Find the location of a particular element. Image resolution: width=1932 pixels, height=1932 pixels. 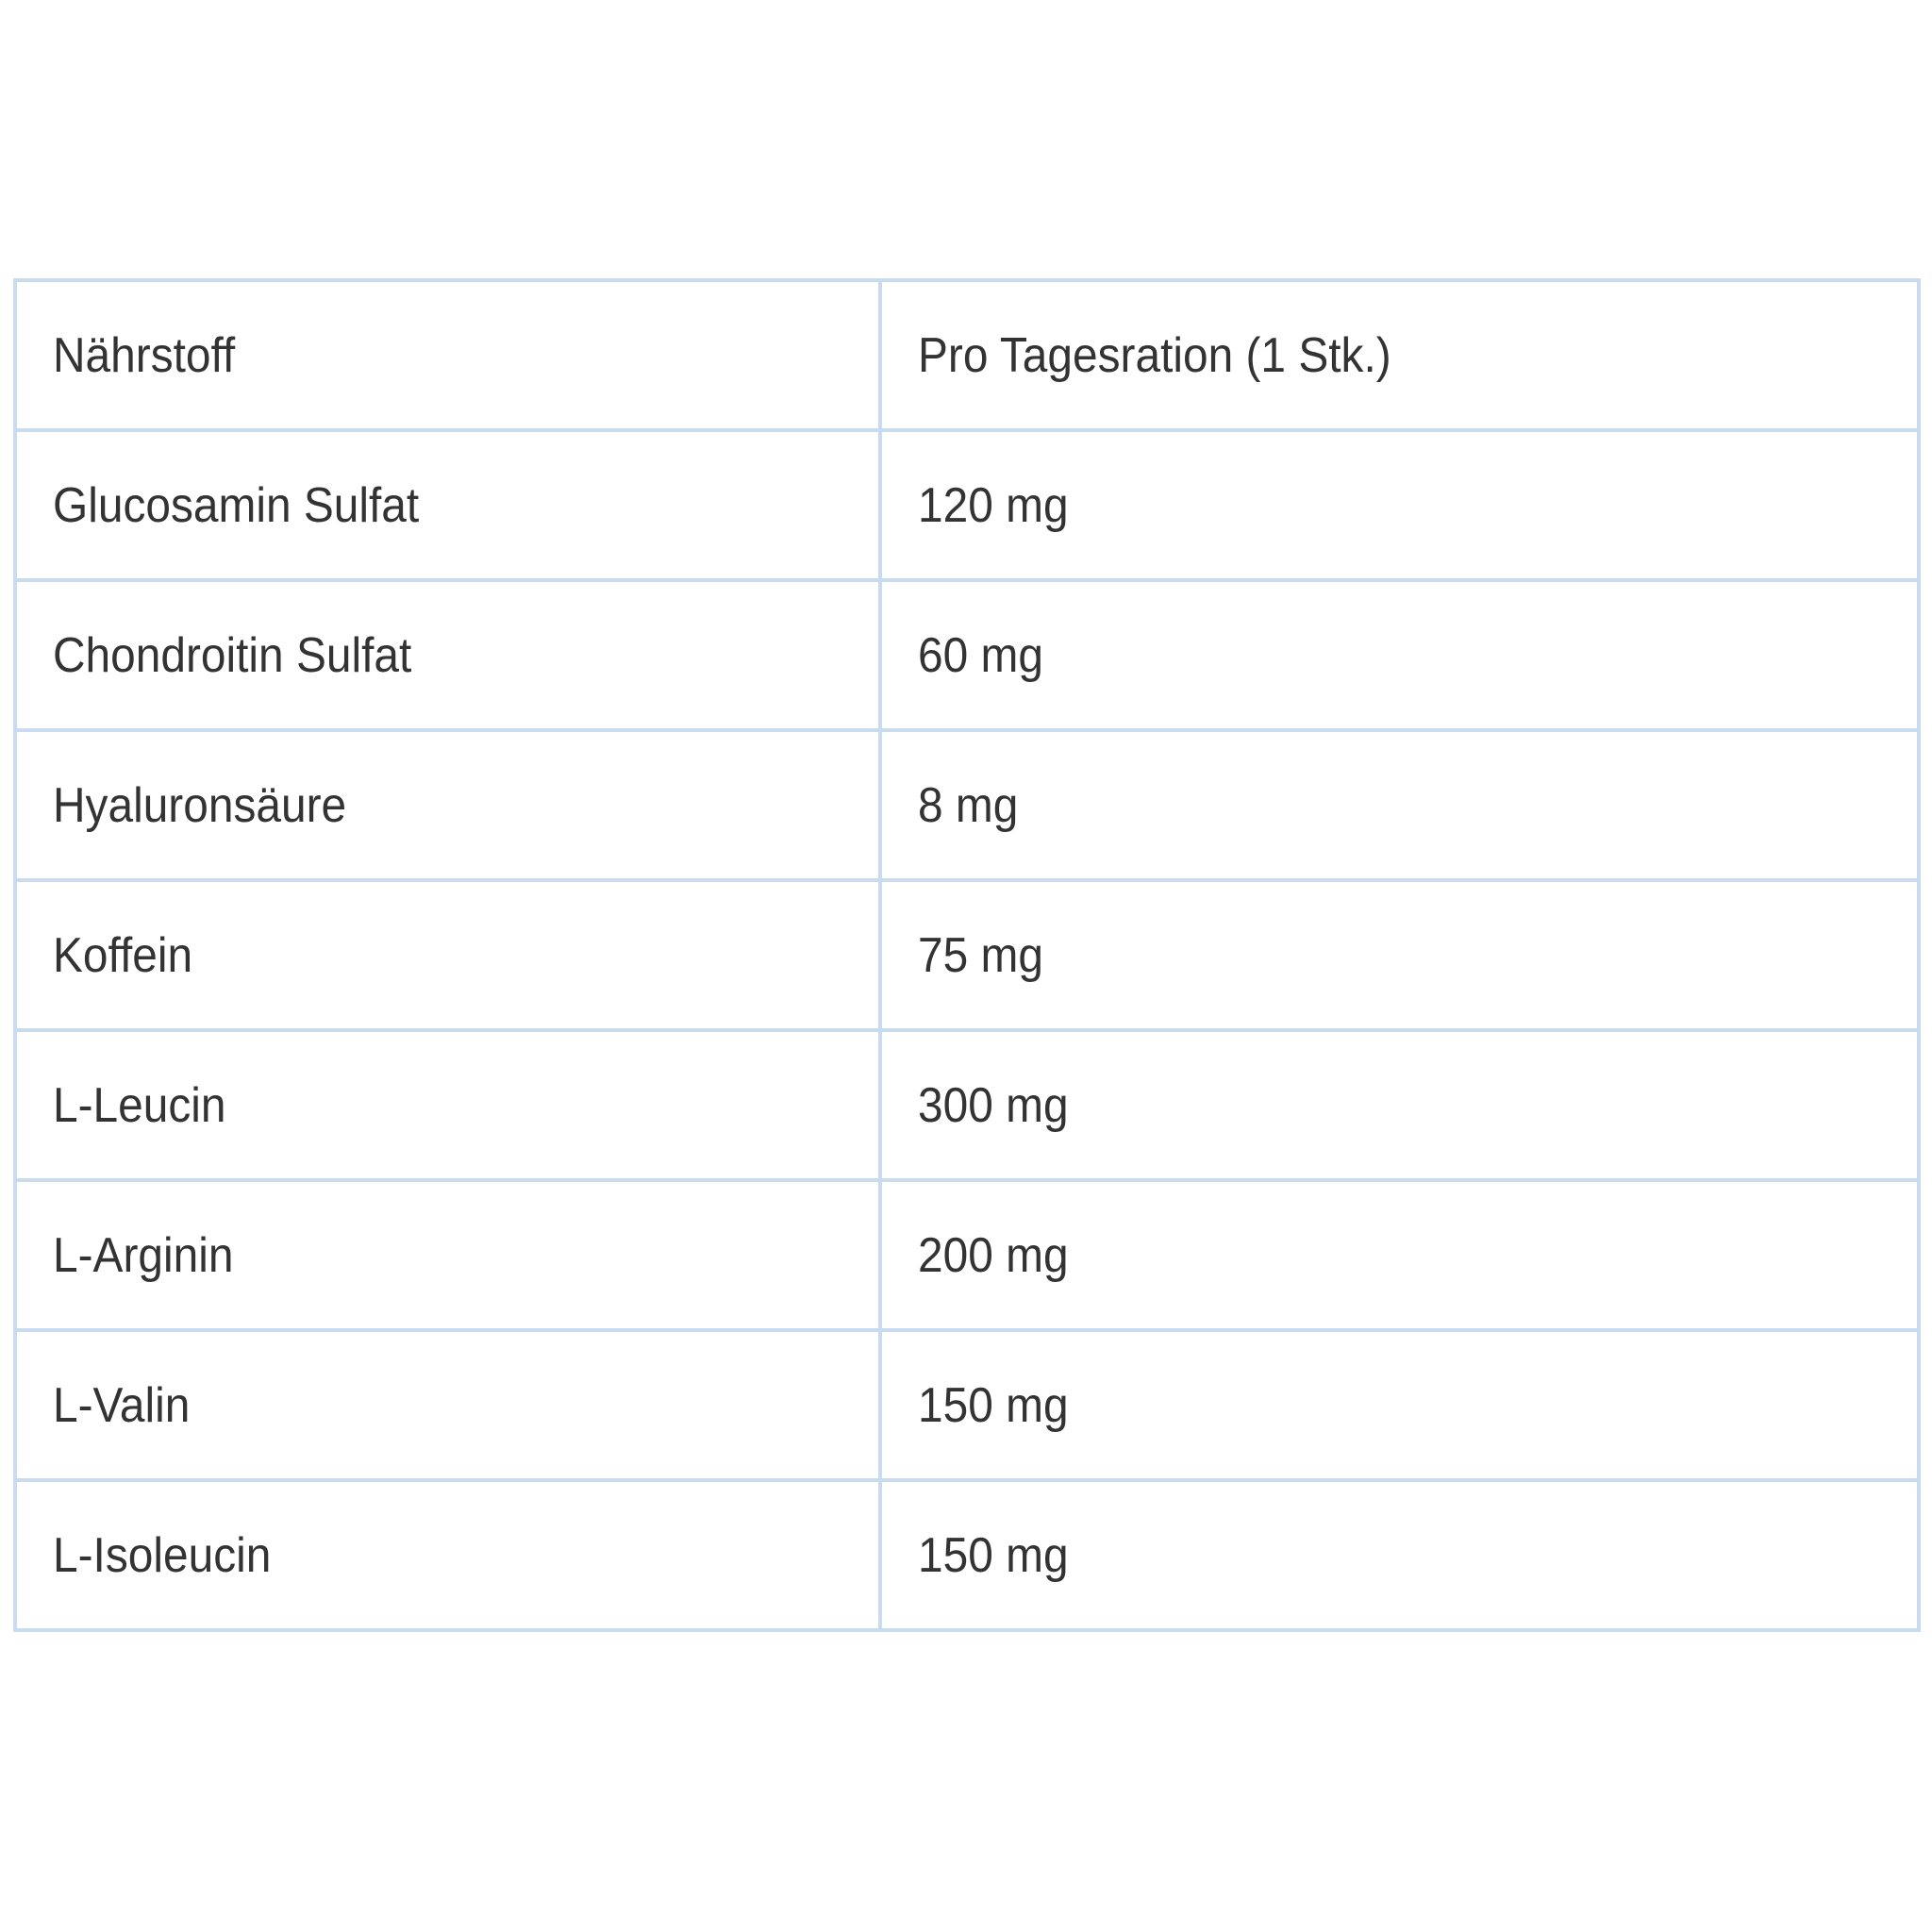

cell-text: 120 mg is located at coordinates (994, 505).